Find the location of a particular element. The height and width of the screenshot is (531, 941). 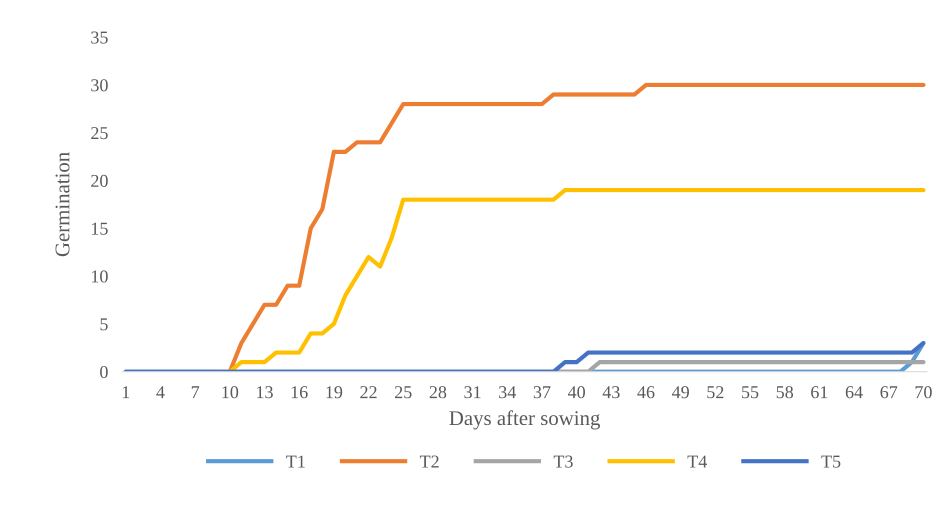

x-tick-label: 55 is located at coordinates (750, 392).